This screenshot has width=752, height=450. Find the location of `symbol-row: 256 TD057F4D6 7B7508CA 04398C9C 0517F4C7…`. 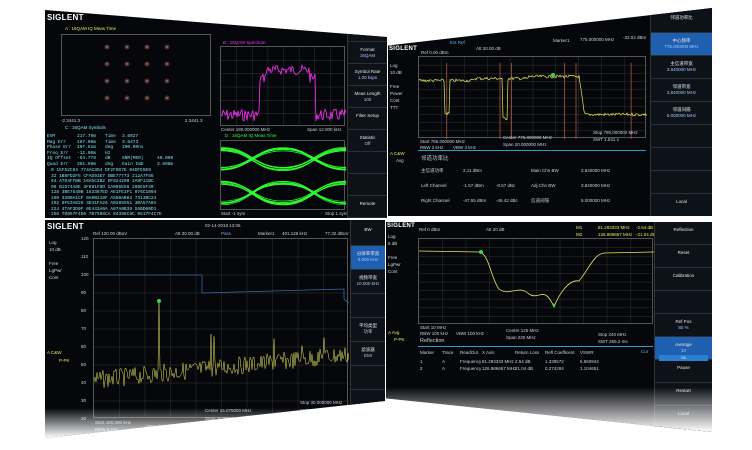

symbol-row: 256 TD057F4D6 7B7508CA 04398C9C 0517F4C7… is located at coordinates (106, 214).